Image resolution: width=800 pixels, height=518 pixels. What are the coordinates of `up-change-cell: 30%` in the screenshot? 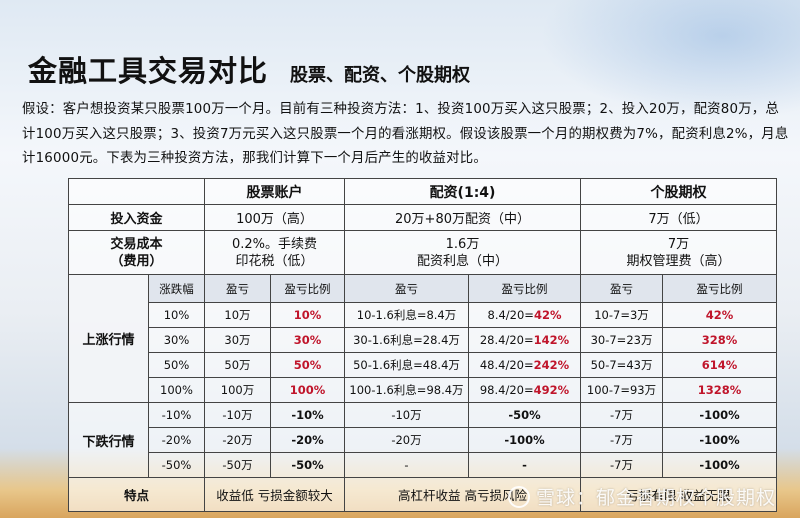 It's located at (176, 340).